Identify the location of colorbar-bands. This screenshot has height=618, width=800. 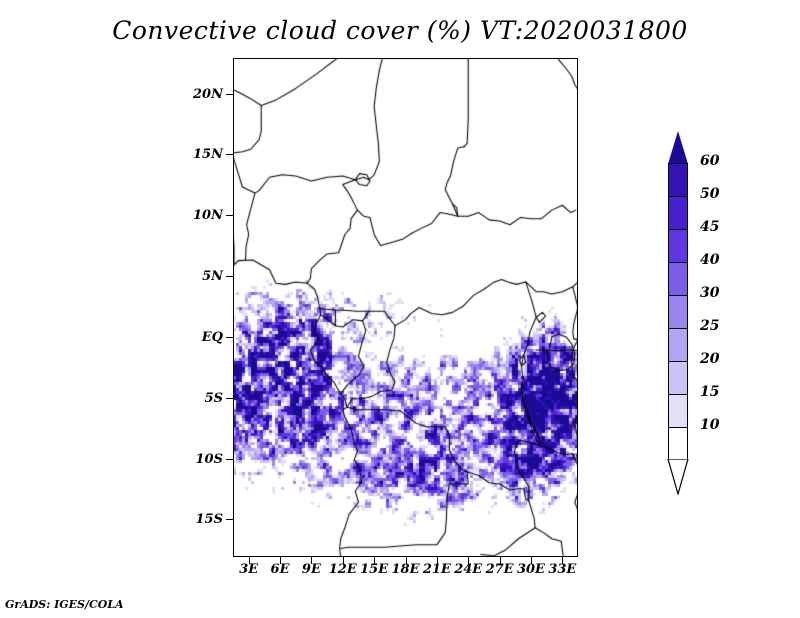
(678, 312).